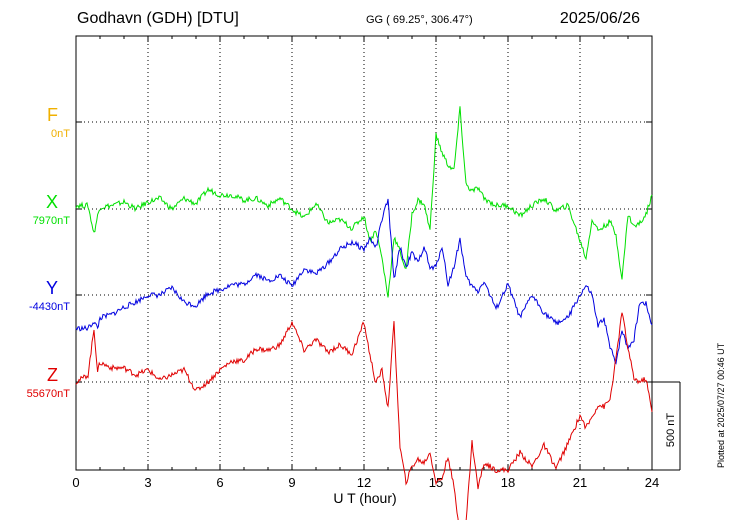 Image resolution: width=730 pixels, height=520 pixels. Describe the element at coordinates (52, 375) in the screenshot. I see `component-label-z: Z` at that location.